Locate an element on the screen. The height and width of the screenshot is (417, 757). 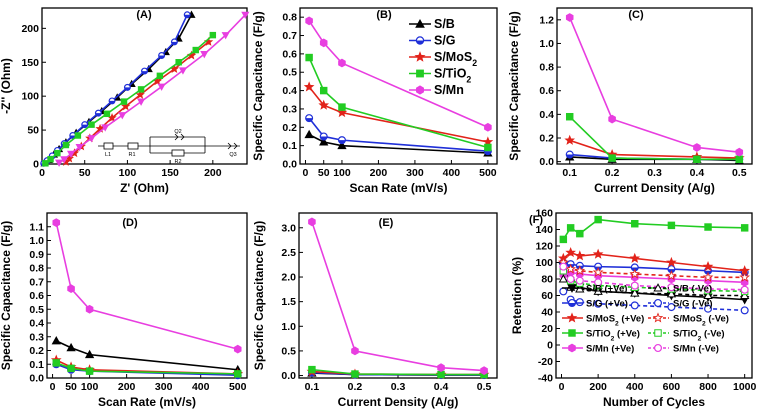
y-tick-label: 200 is located at coordinates (30, 29).